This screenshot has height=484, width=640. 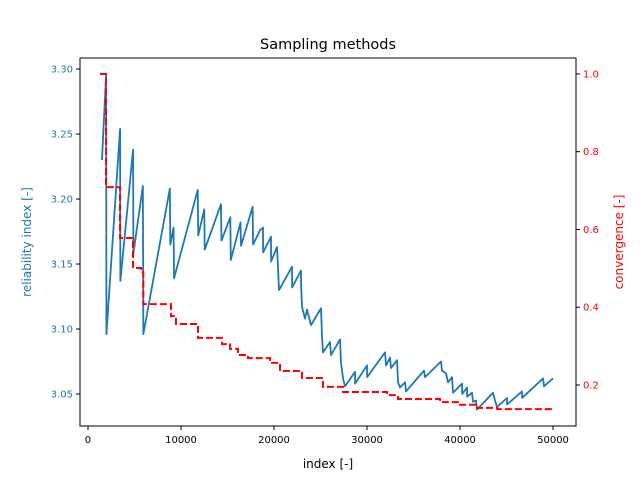 I want to click on x-tick-label: 30000, so click(x=367, y=440).